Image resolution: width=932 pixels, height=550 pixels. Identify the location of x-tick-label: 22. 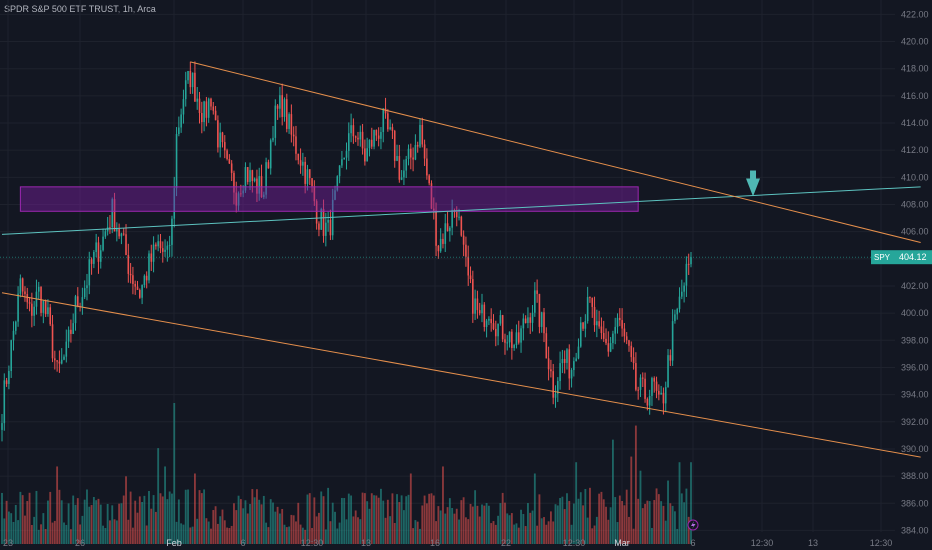
(506, 543).